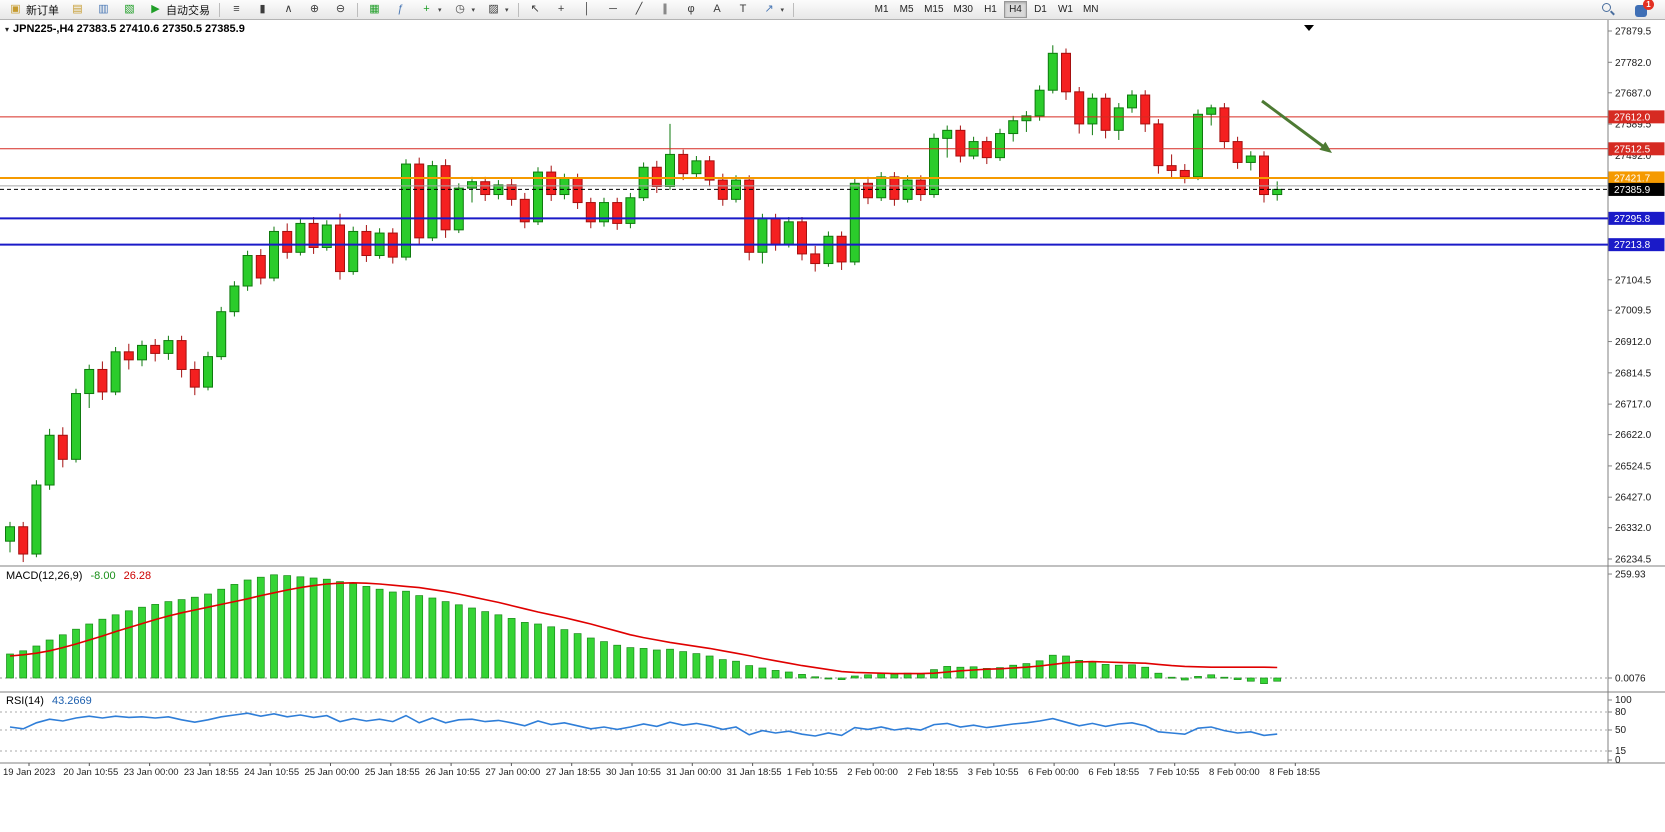  Describe the element at coordinates (639, 10) in the screenshot. I see `trendline-button: ╱` at that location.